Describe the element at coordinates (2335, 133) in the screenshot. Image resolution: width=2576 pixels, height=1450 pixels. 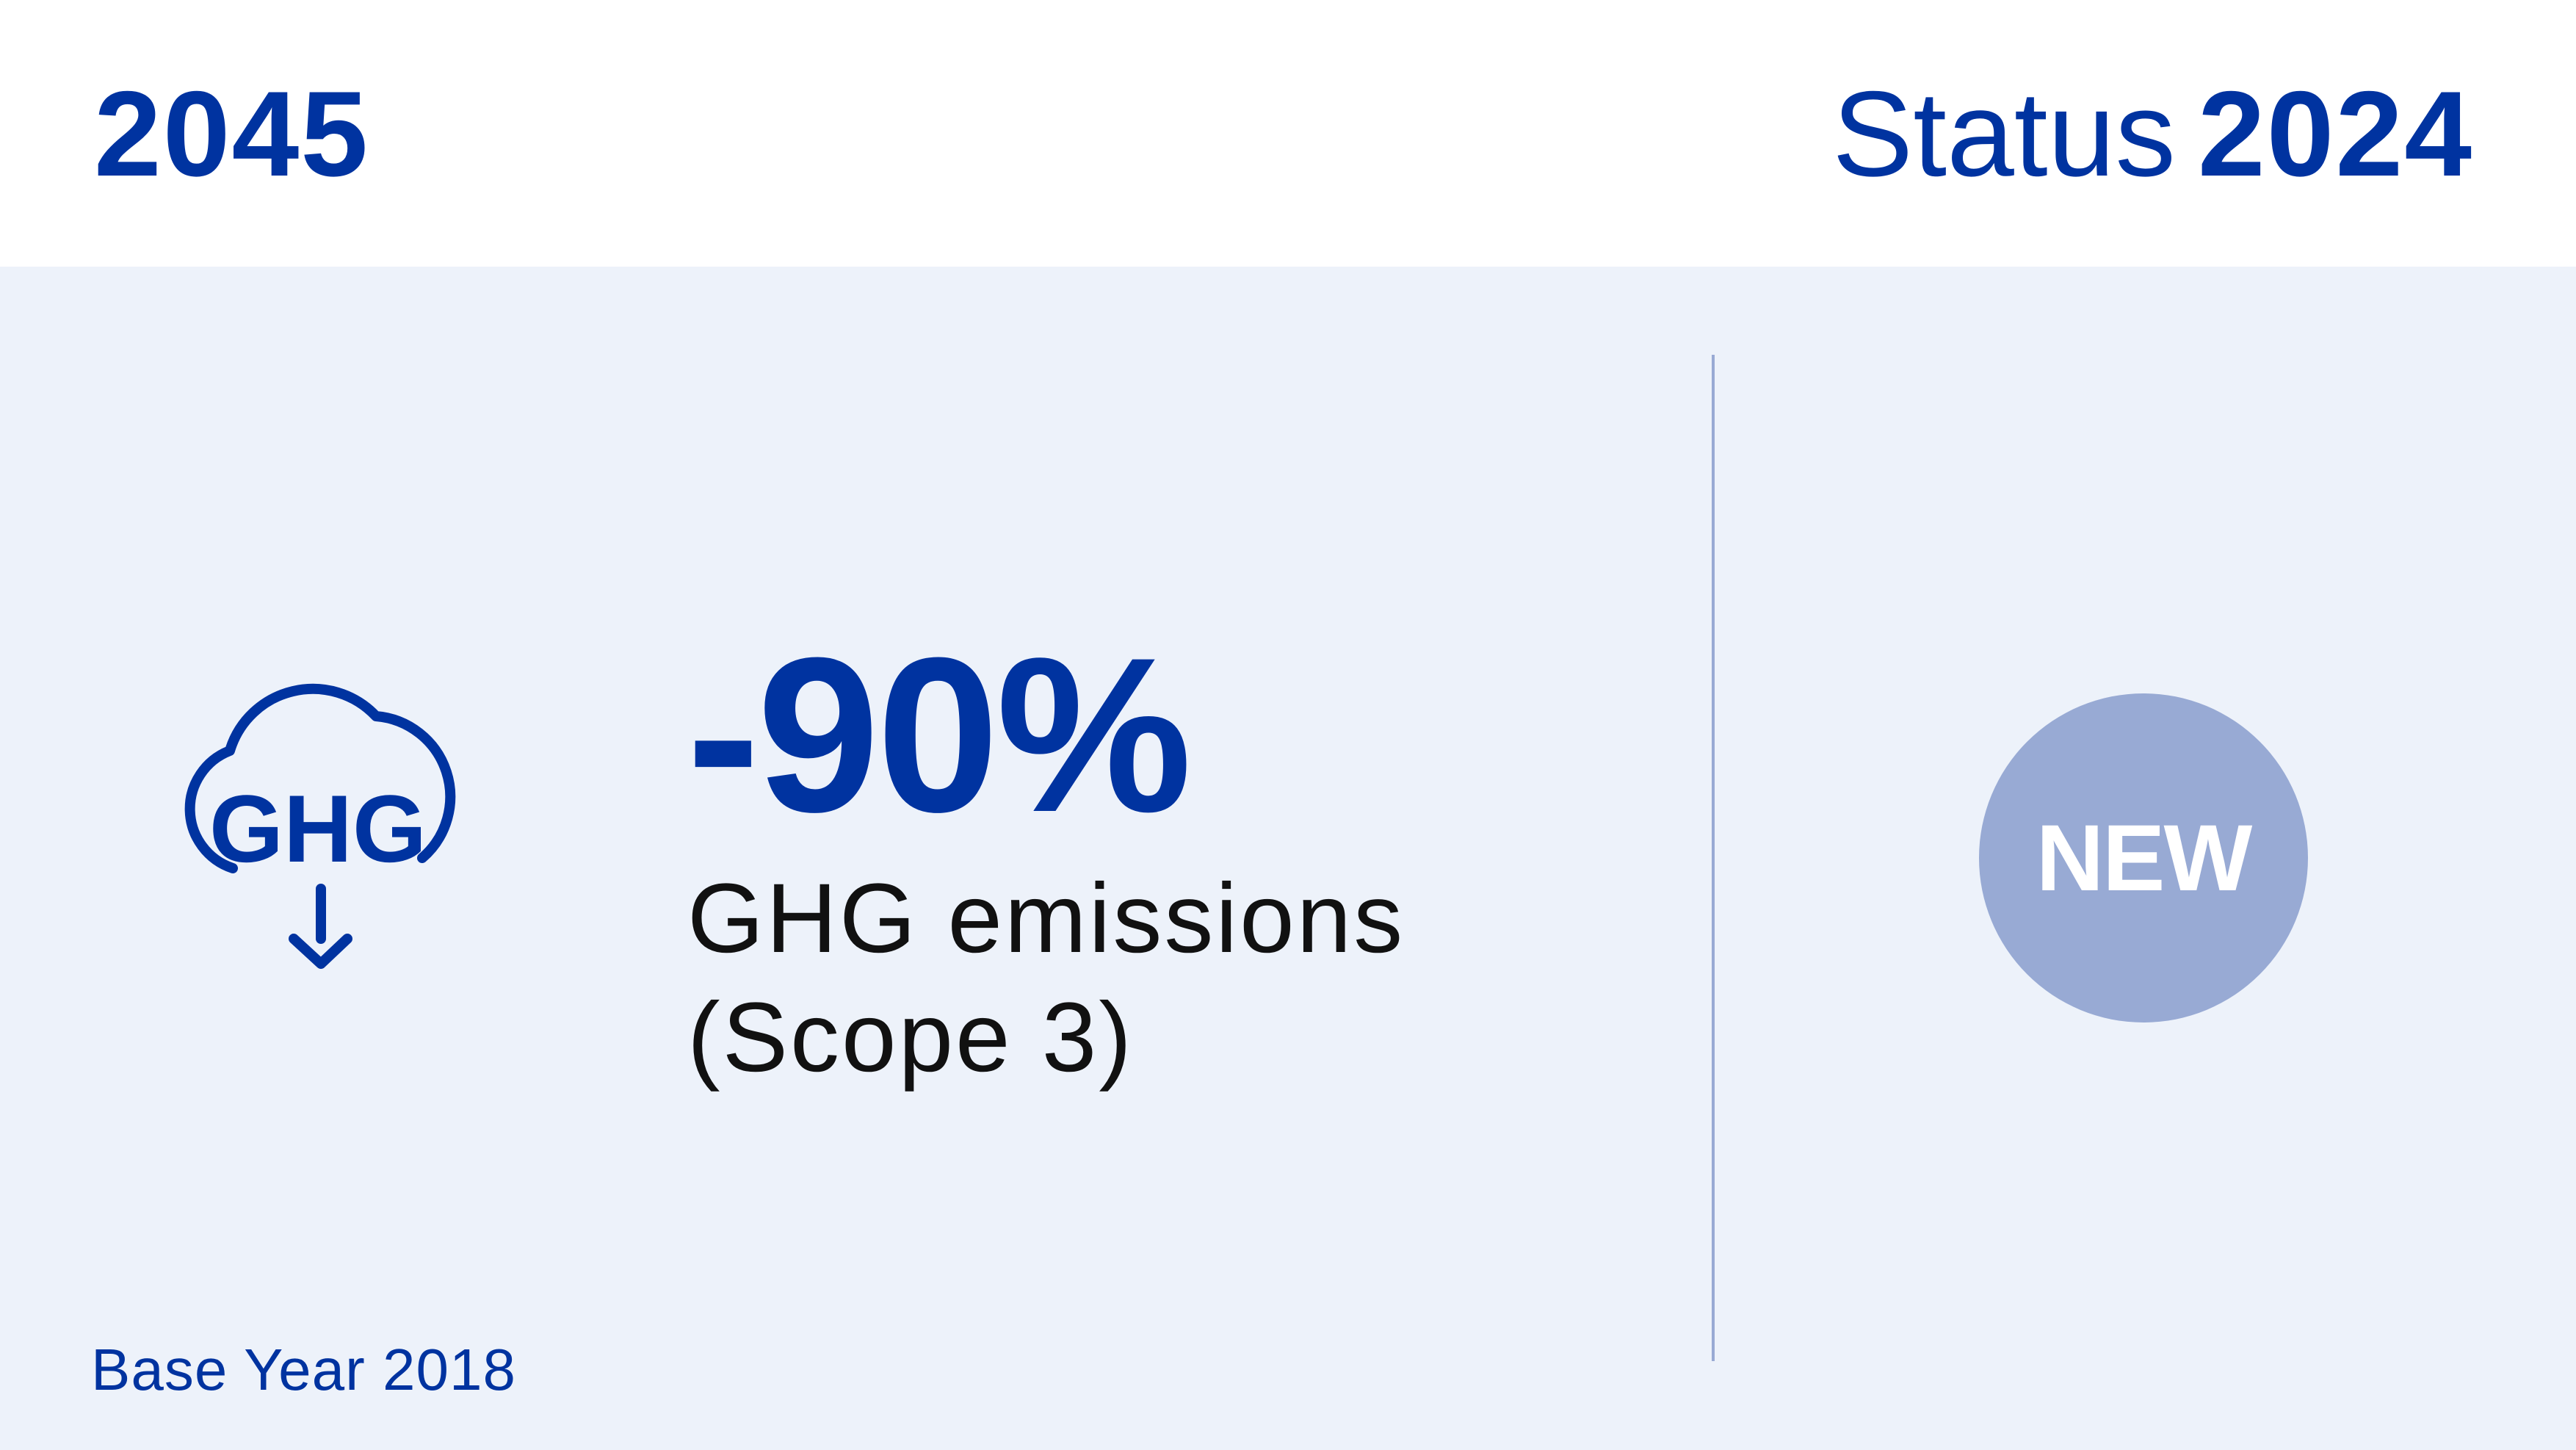
I see `status-year: 2024` at that location.